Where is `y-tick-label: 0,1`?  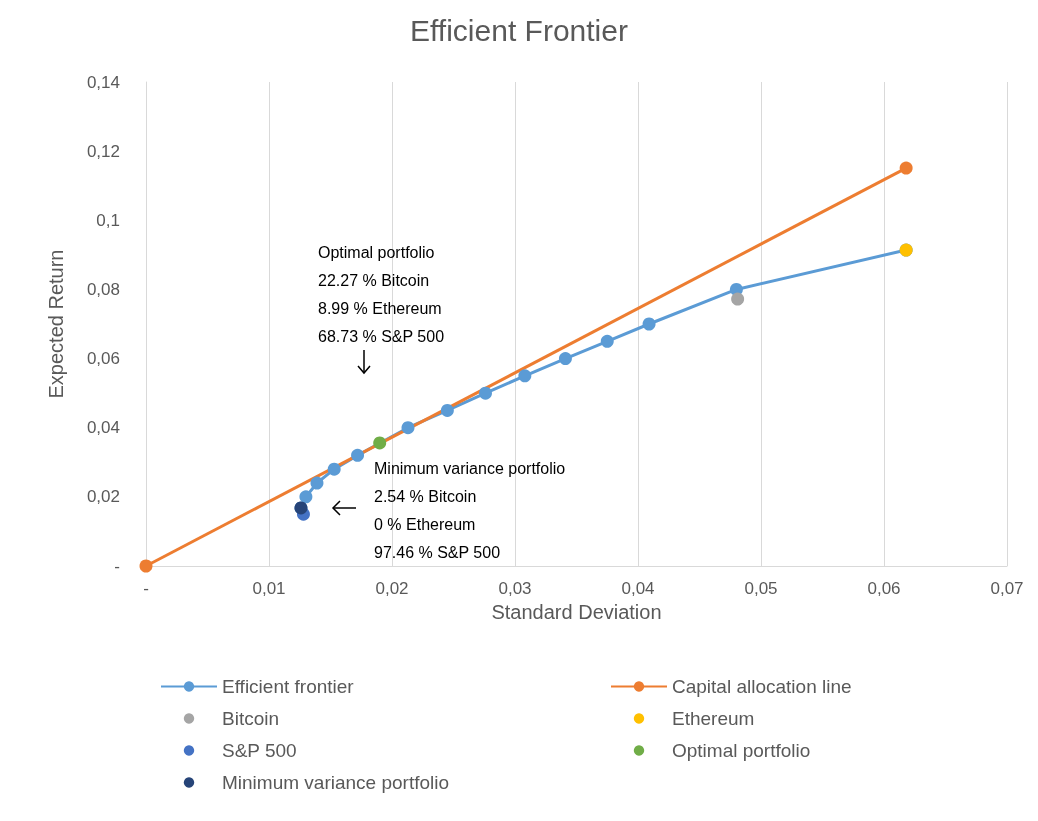
y-tick-label: 0,1 is located at coordinates (108, 220).